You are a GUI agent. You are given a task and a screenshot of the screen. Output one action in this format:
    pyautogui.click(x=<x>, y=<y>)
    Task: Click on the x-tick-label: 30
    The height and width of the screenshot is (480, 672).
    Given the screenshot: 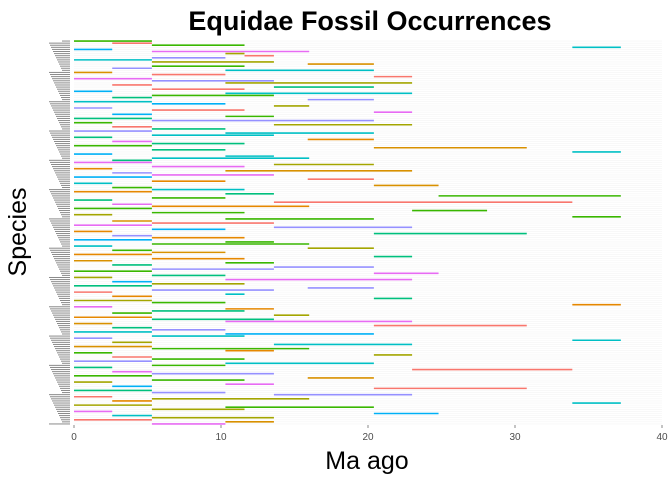 What is the action you would take?
    pyautogui.click(x=515, y=437)
    